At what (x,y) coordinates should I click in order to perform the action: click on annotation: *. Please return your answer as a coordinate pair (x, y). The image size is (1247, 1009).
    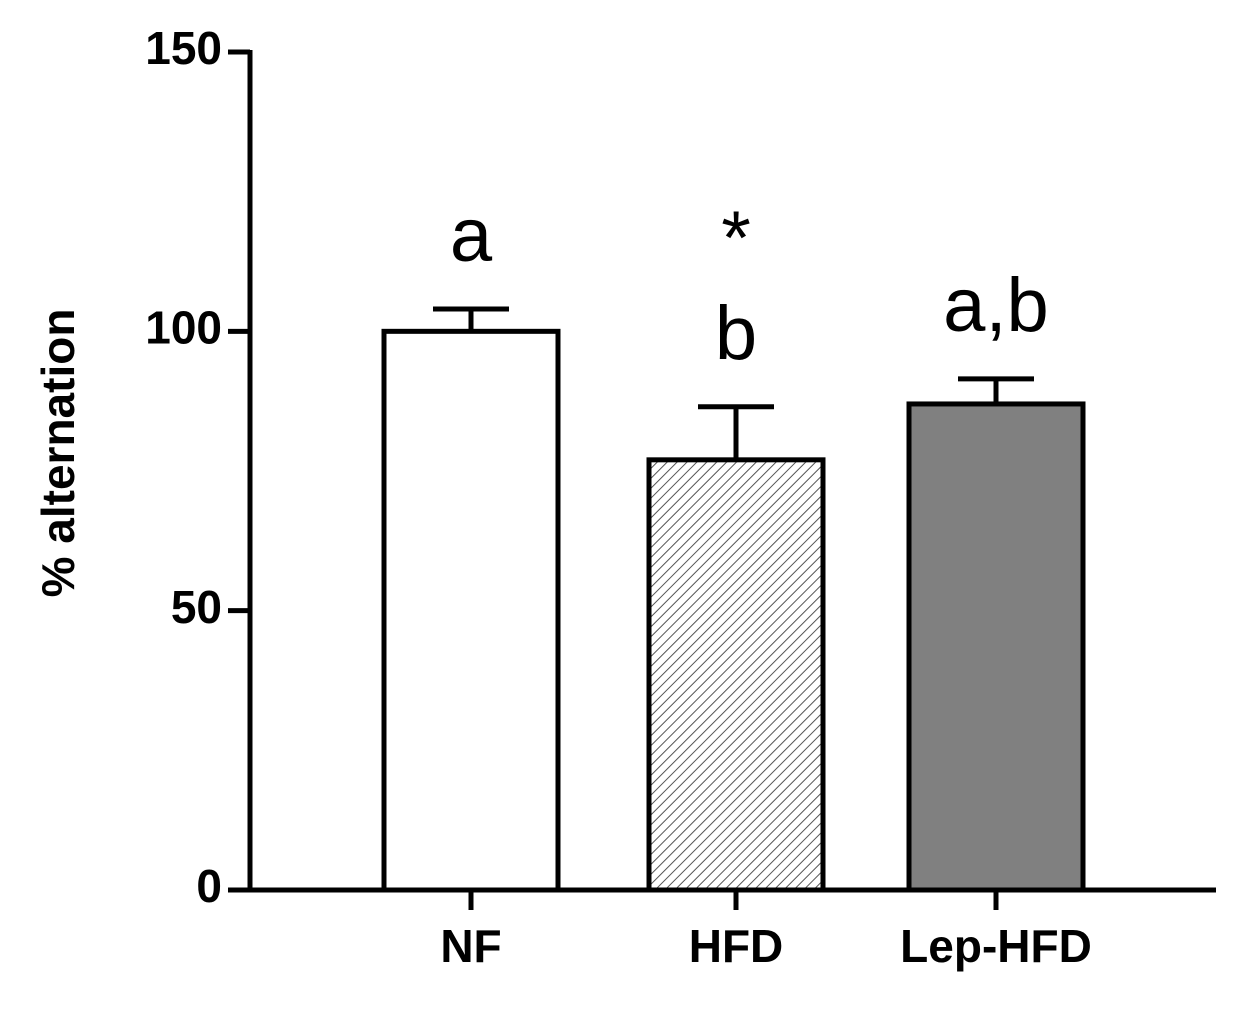
    Looking at the image, I should click on (736, 238).